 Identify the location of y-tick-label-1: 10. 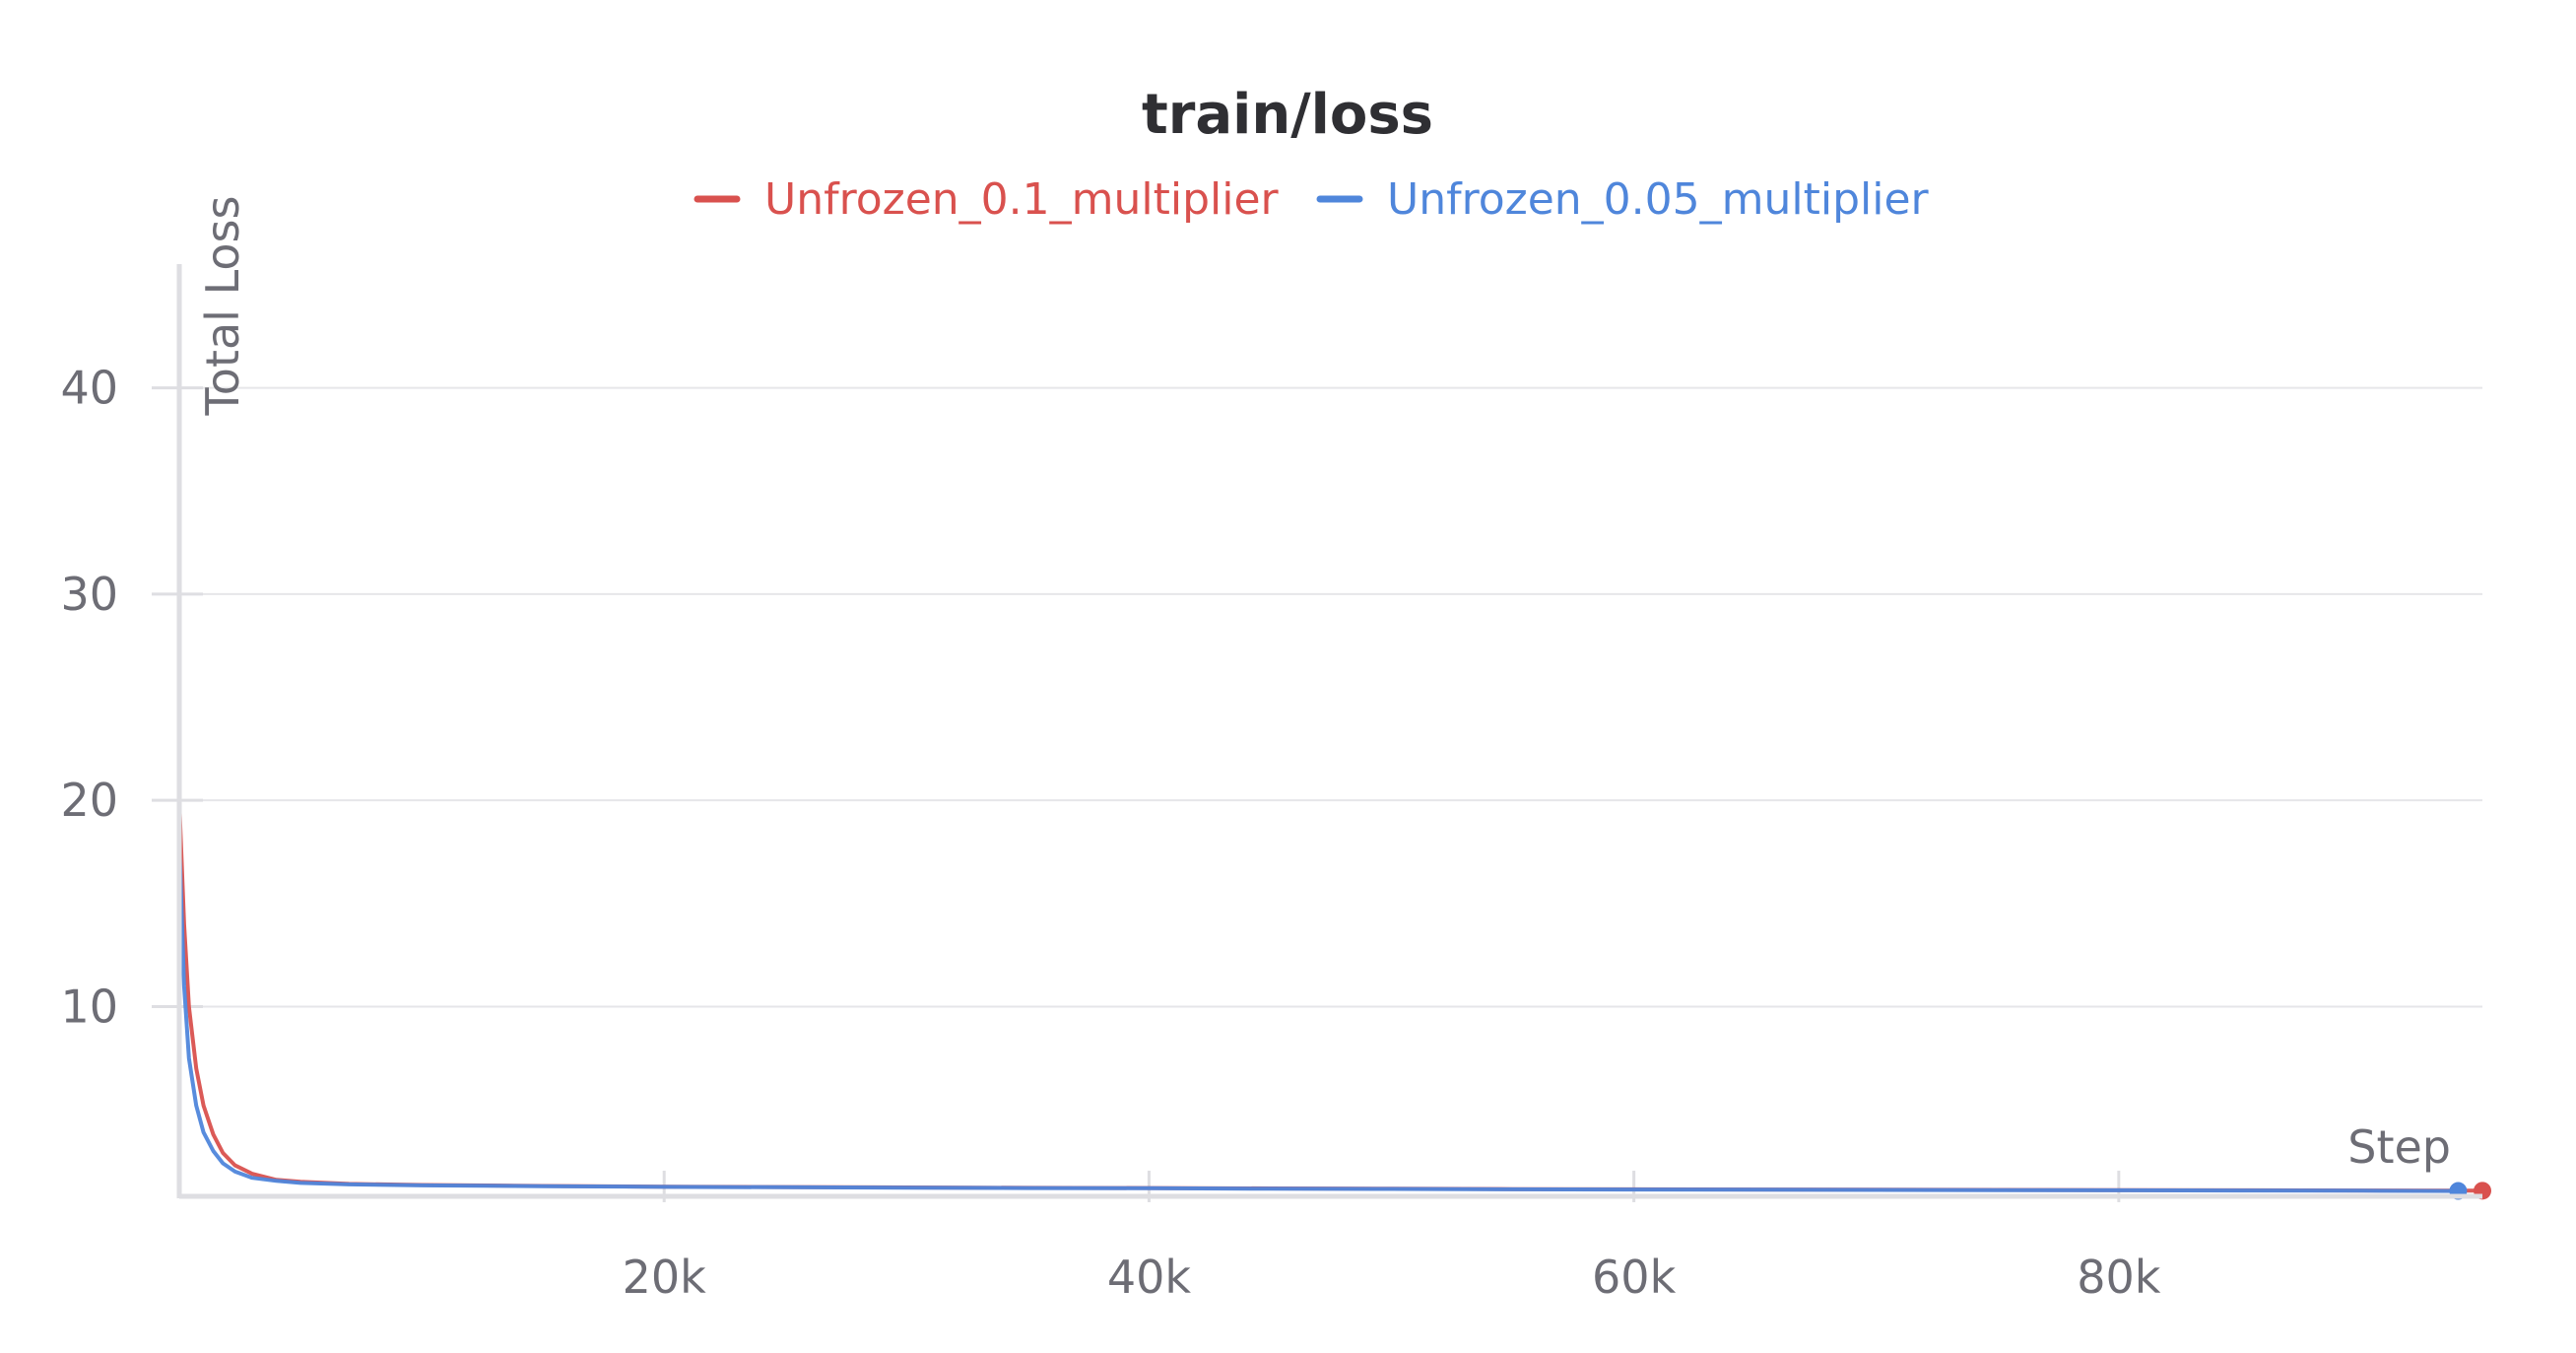
(89, 1007).